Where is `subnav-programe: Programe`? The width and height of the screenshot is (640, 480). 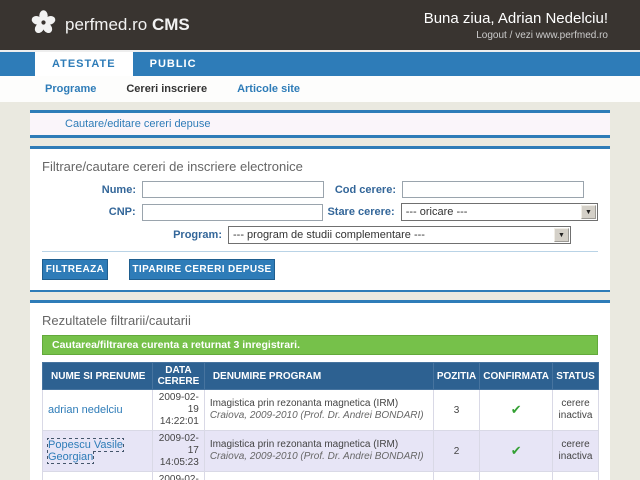
subnav-programe: Programe is located at coordinates (71, 89).